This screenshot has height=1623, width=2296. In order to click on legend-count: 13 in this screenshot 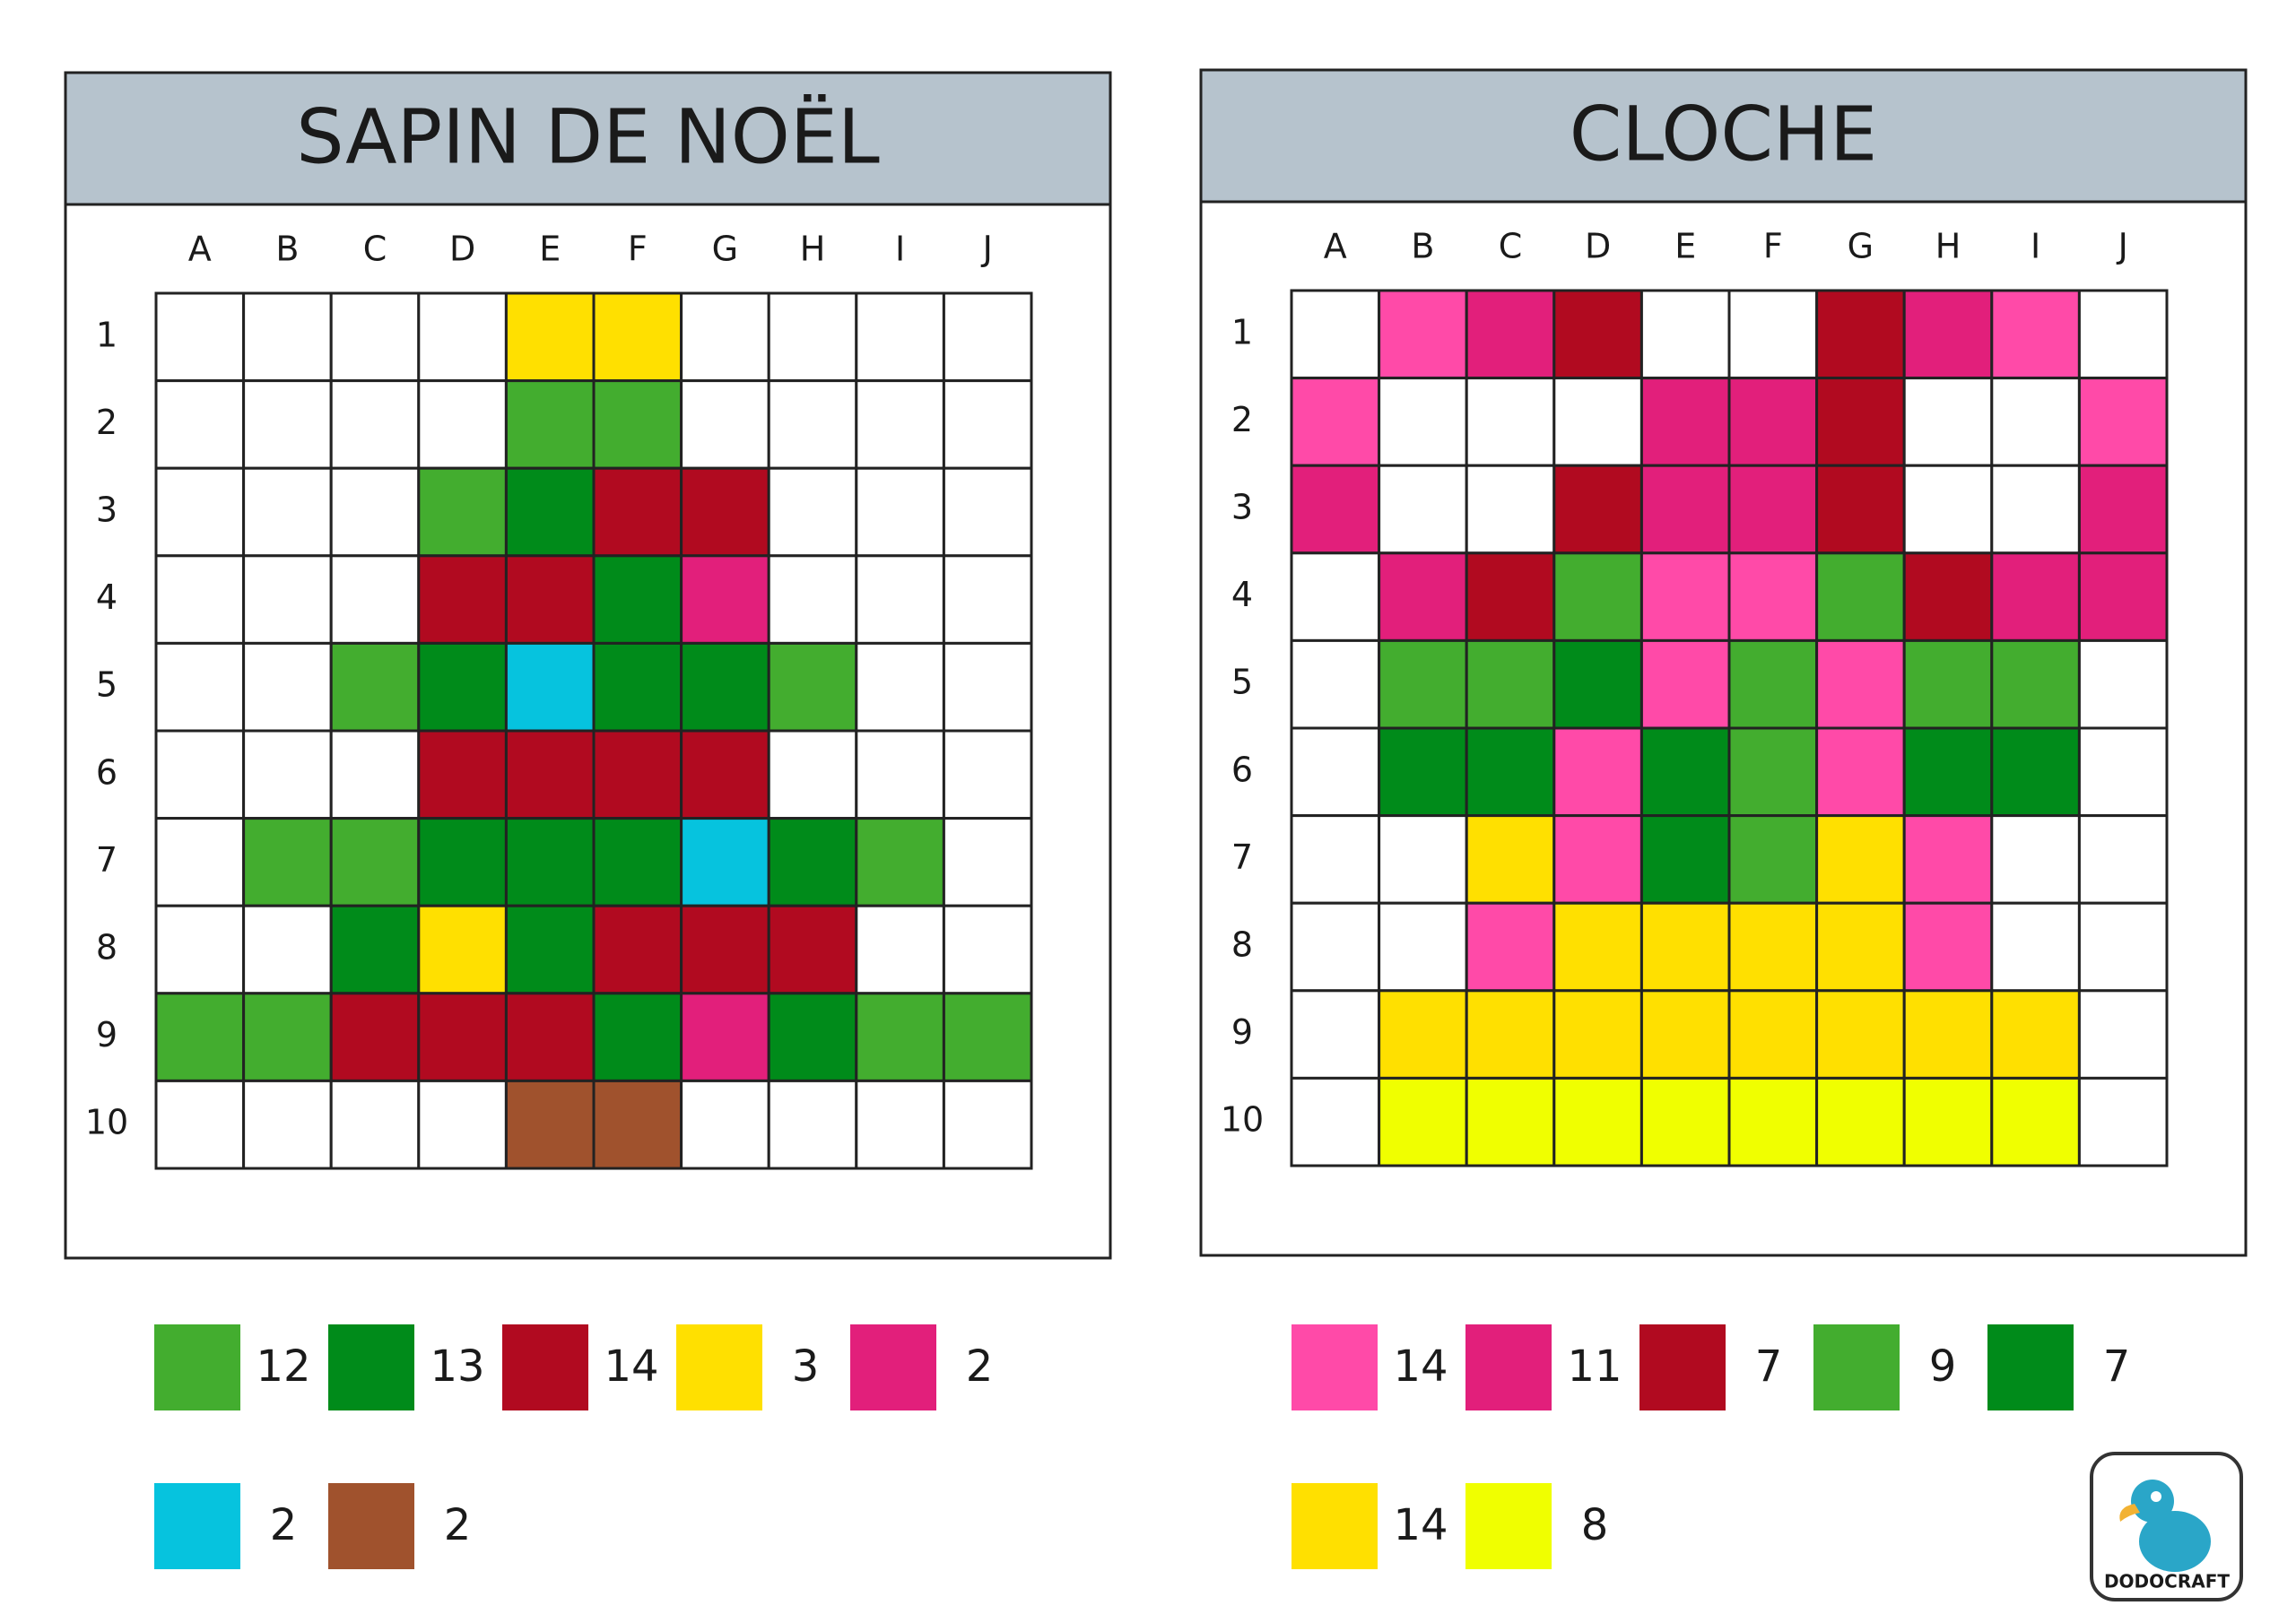, I will do `click(457, 1366)`.